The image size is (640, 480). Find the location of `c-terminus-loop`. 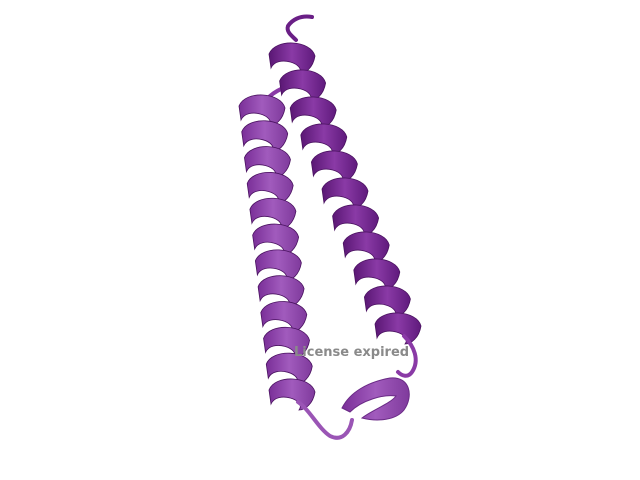

c-terminus-loop is located at coordinates (407, 356).